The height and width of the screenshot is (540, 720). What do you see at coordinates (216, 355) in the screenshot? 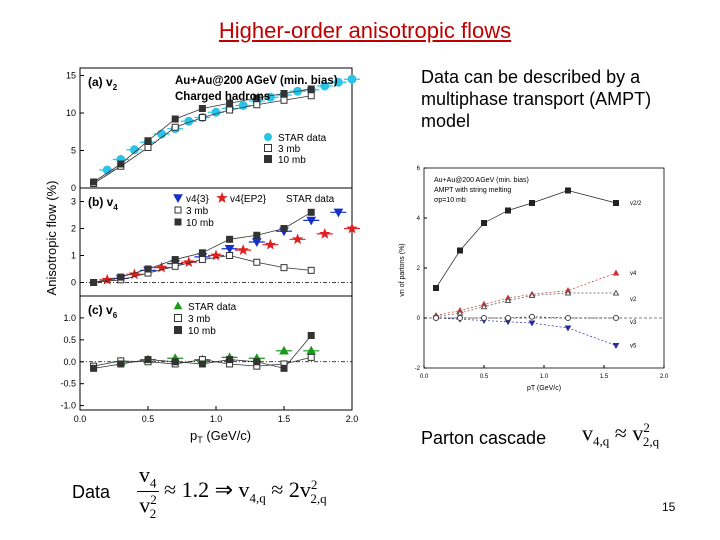
I see `series-star-data` at bounding box center [216, 355].